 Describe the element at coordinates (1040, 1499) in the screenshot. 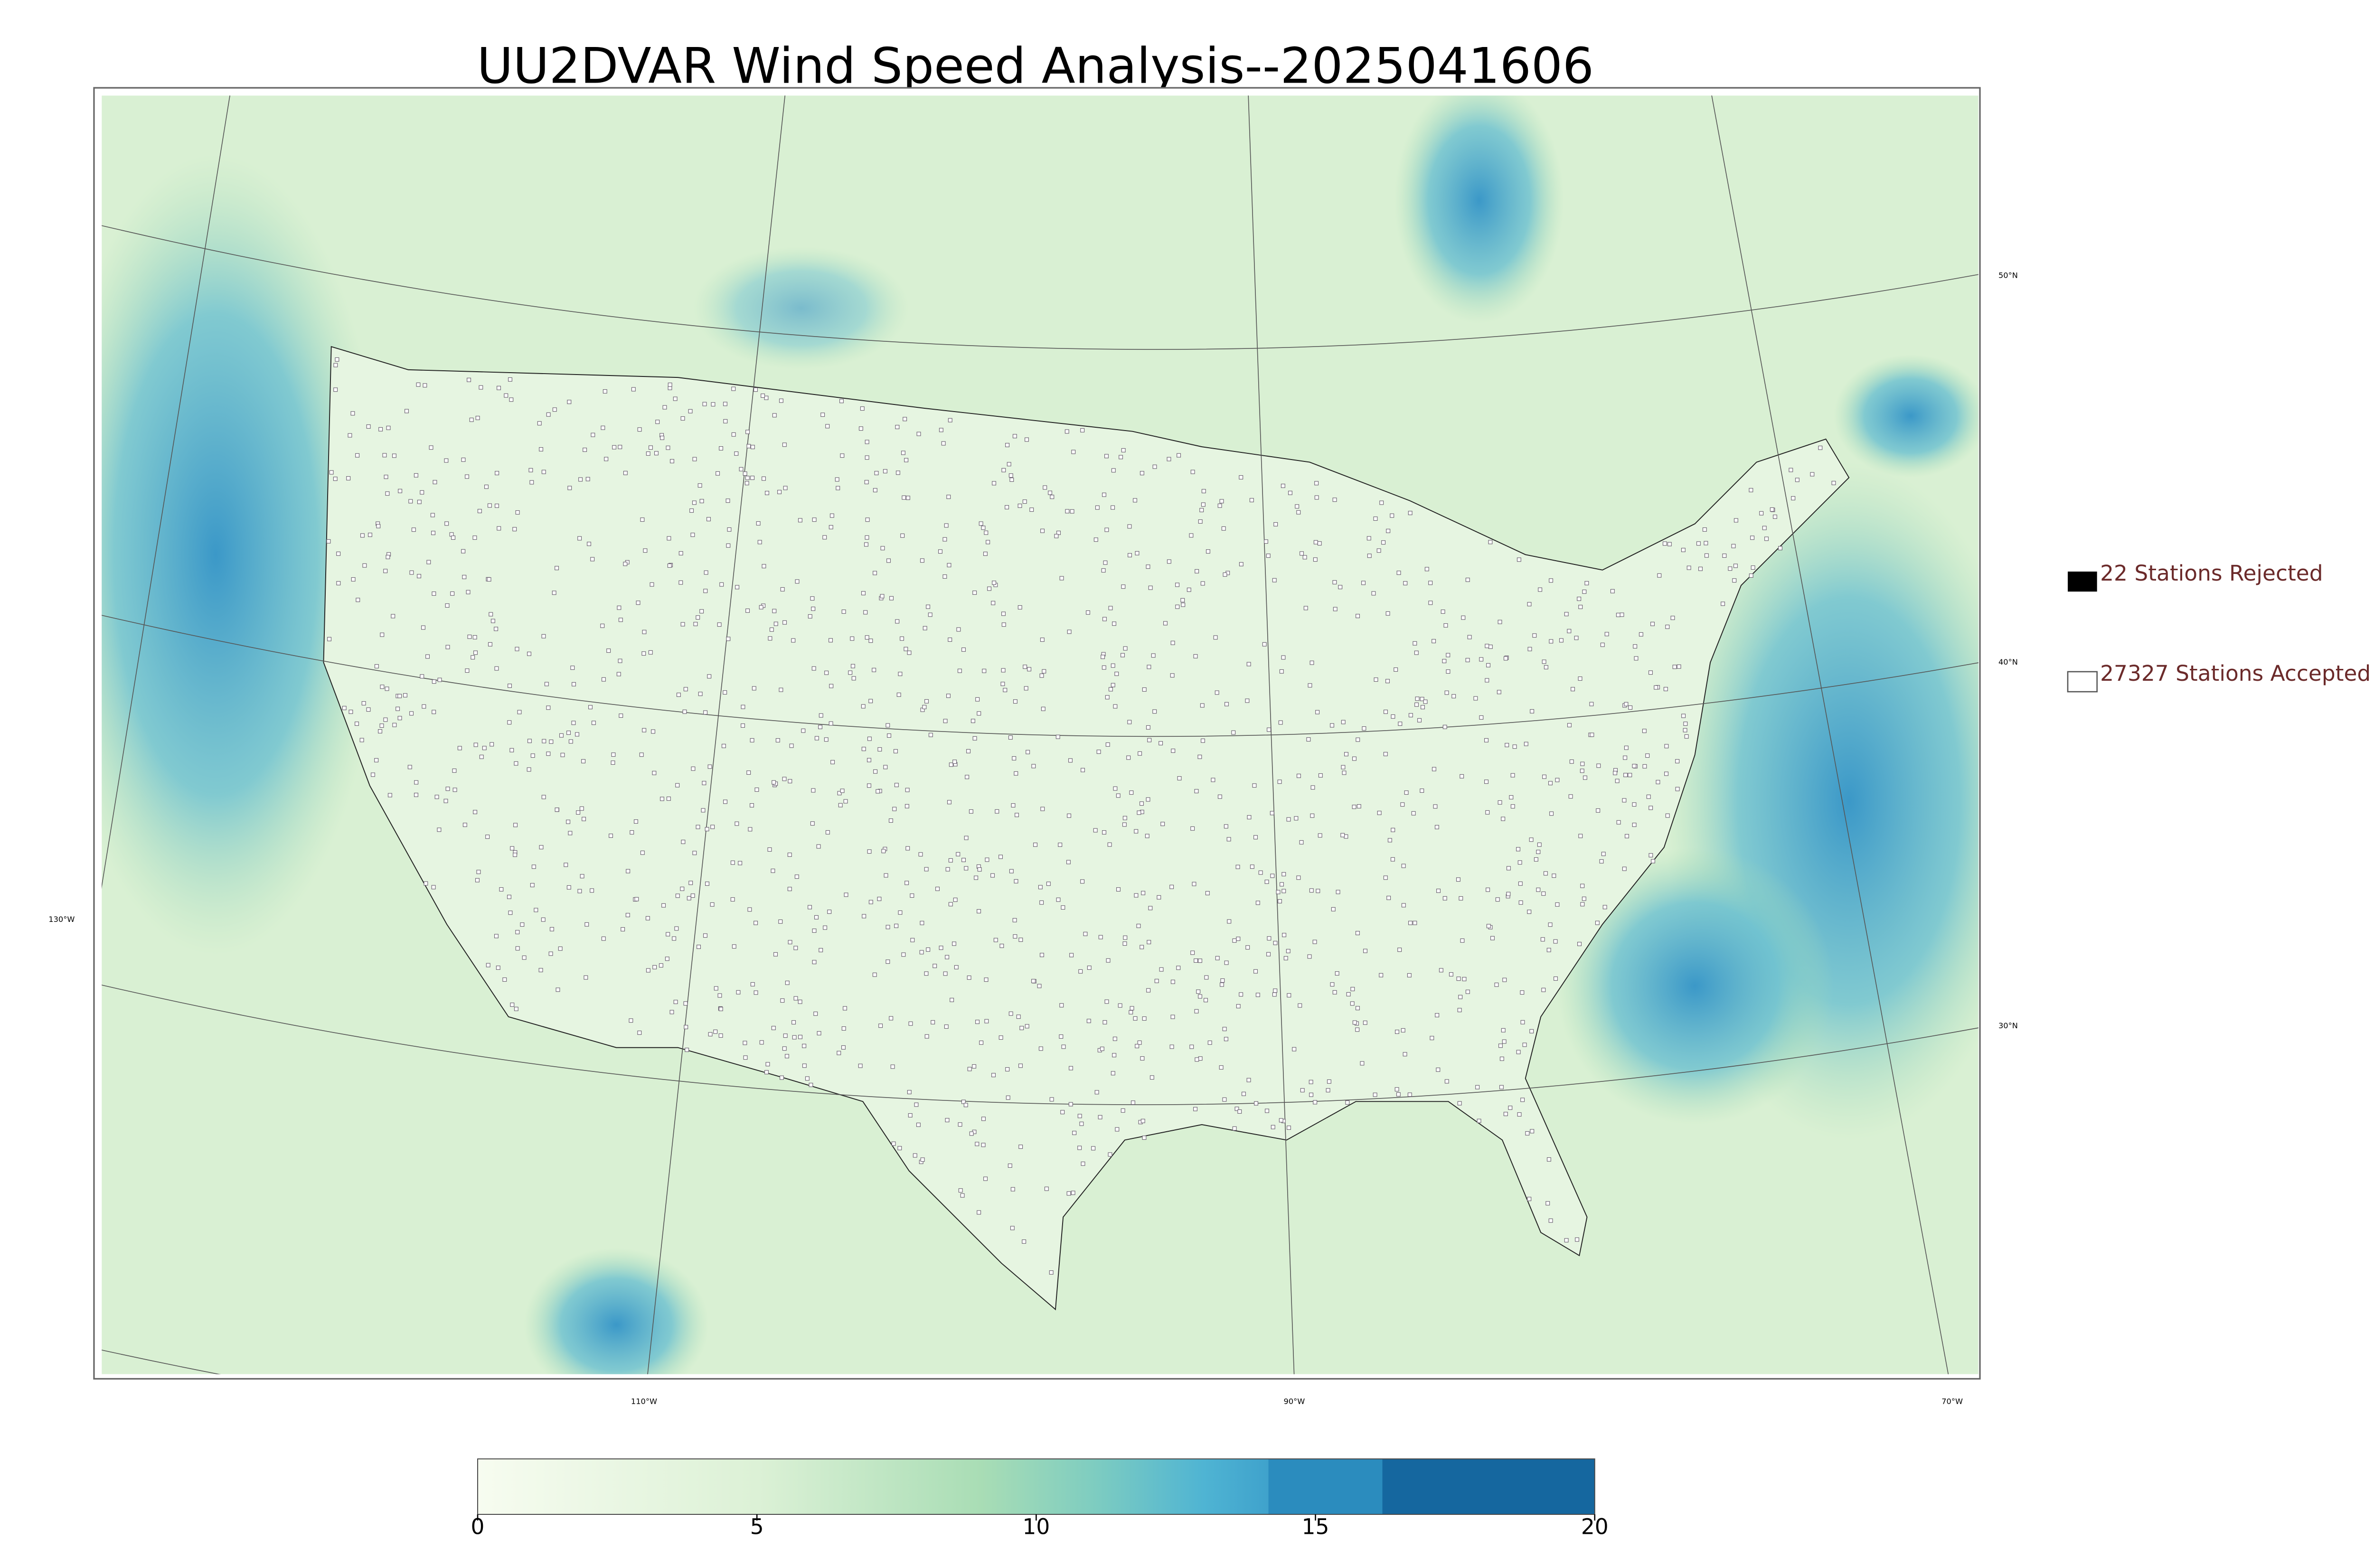

I see `colorbar: 0 5 10 15 20` at that location.